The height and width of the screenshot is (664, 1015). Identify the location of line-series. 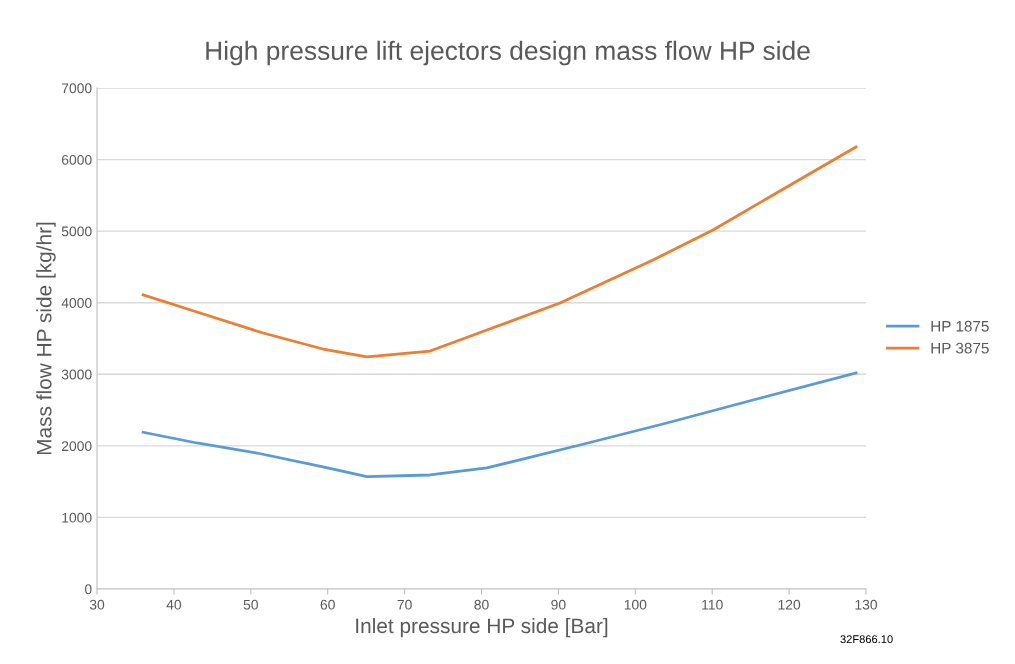
(499, 425).